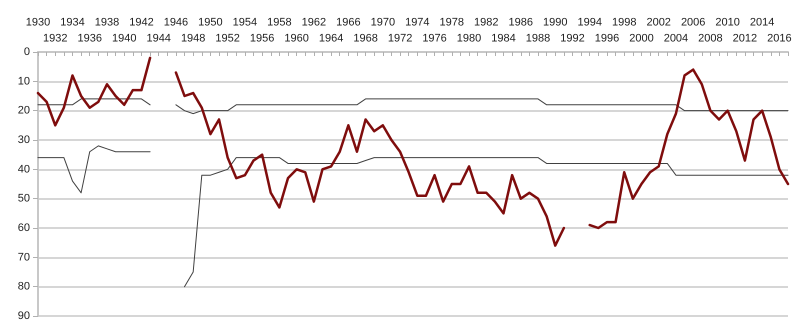 The height and width of the screenshot is (330, 800). Describe the element at coordinates (348, 22) in the screenshot. I see `x-tick-label: 1966` at that location.